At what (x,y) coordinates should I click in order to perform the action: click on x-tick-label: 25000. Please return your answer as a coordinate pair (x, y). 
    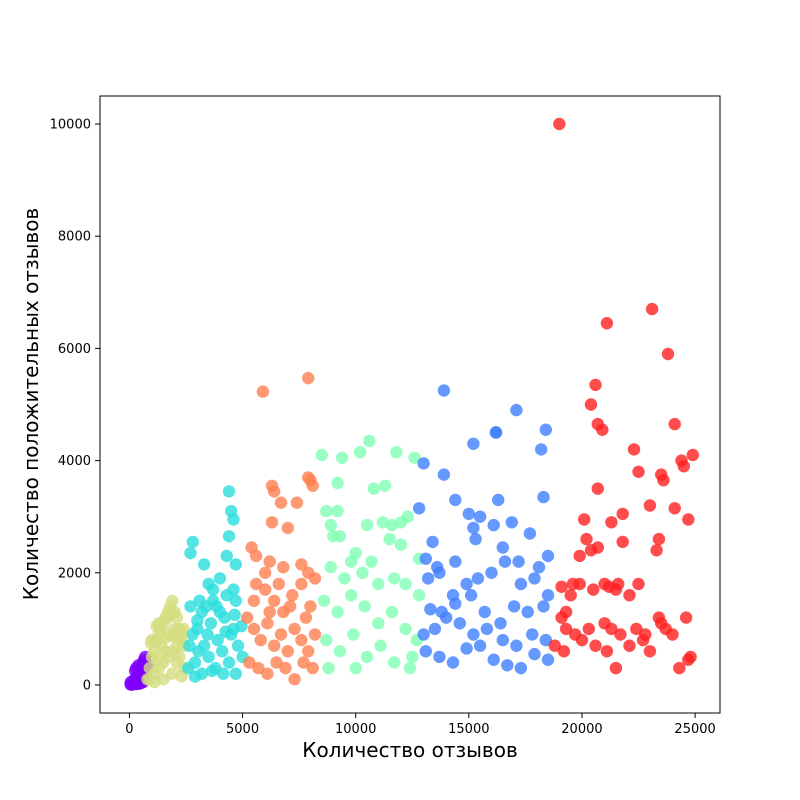
    Looking at the image, I should click on (694, 729).